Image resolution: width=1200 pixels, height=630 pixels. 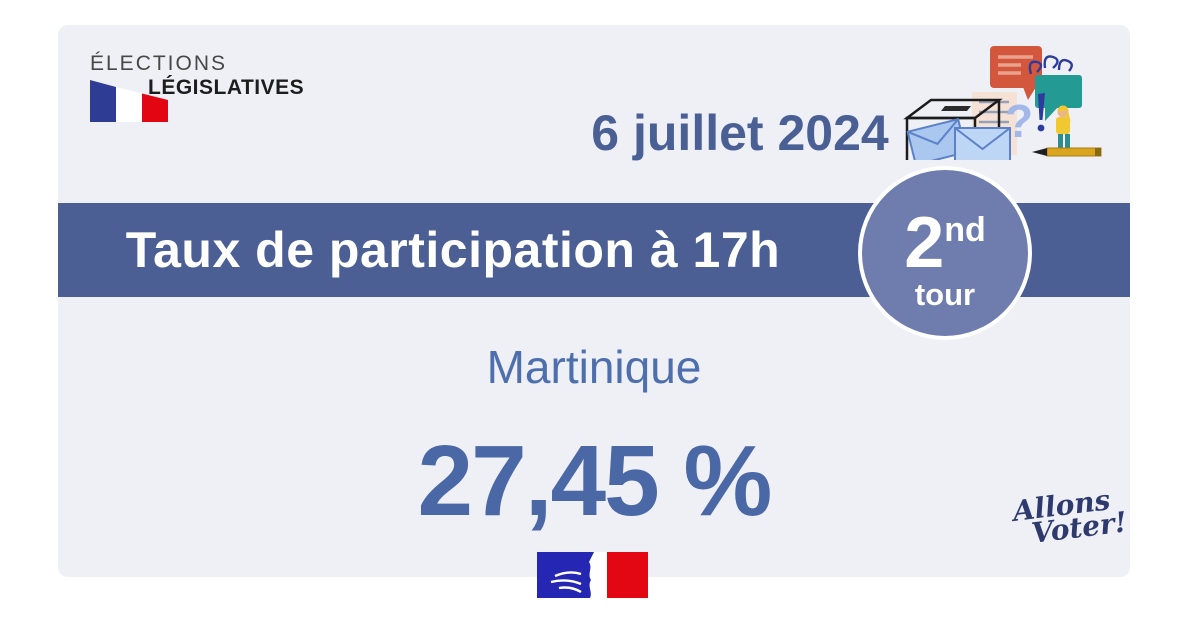 What do you see at coordinates (982, 143) in the screenshot?
I see `envelope-front-icon` at bounding box center [982, 143].